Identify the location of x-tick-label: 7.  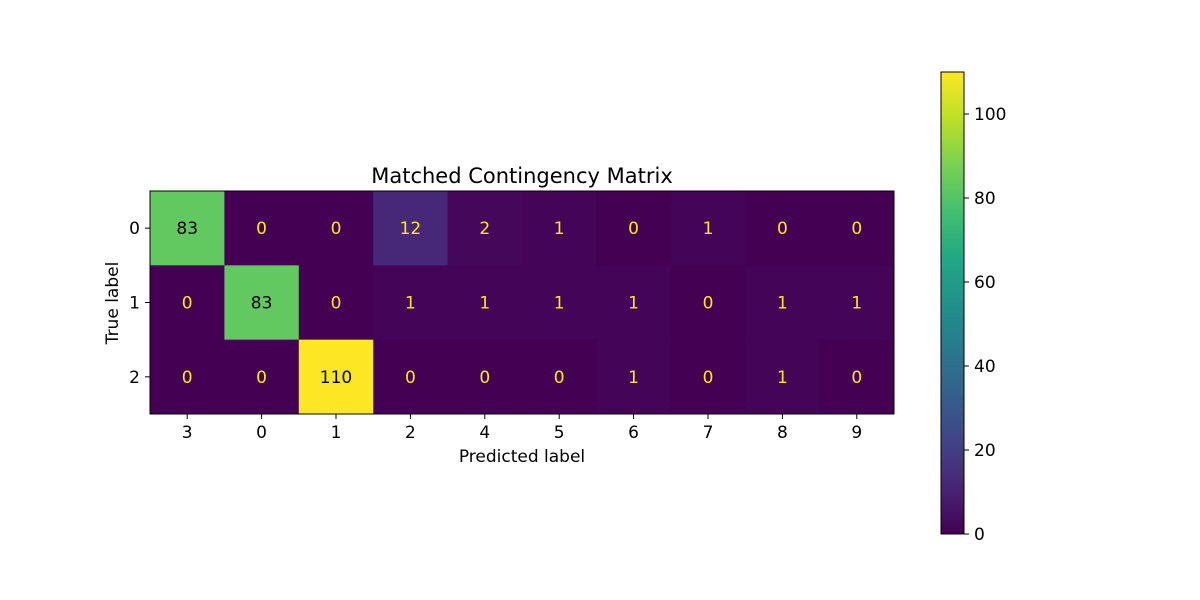
(708, 433).